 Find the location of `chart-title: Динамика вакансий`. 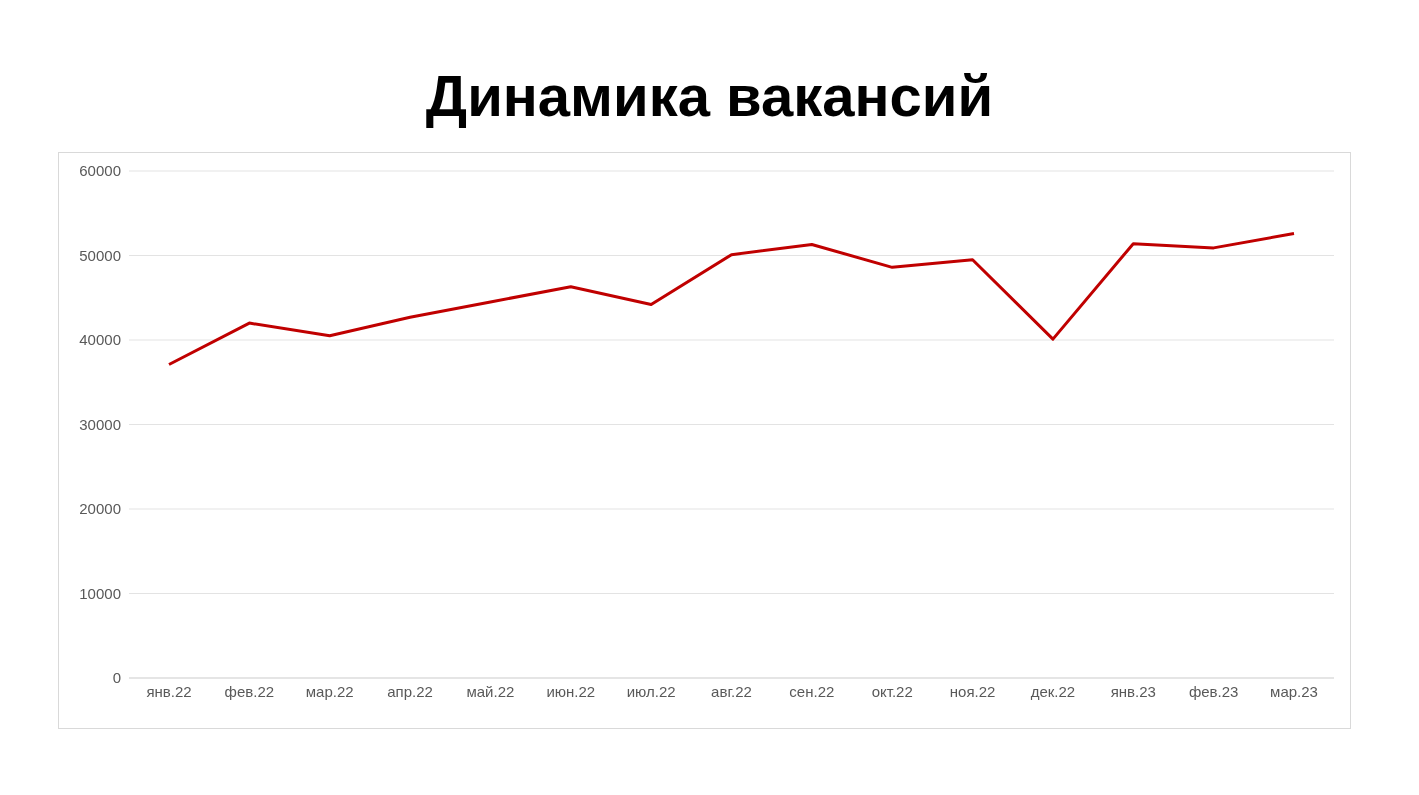

chart-title: Динамика вакансий is located at coordinates (709, 96).